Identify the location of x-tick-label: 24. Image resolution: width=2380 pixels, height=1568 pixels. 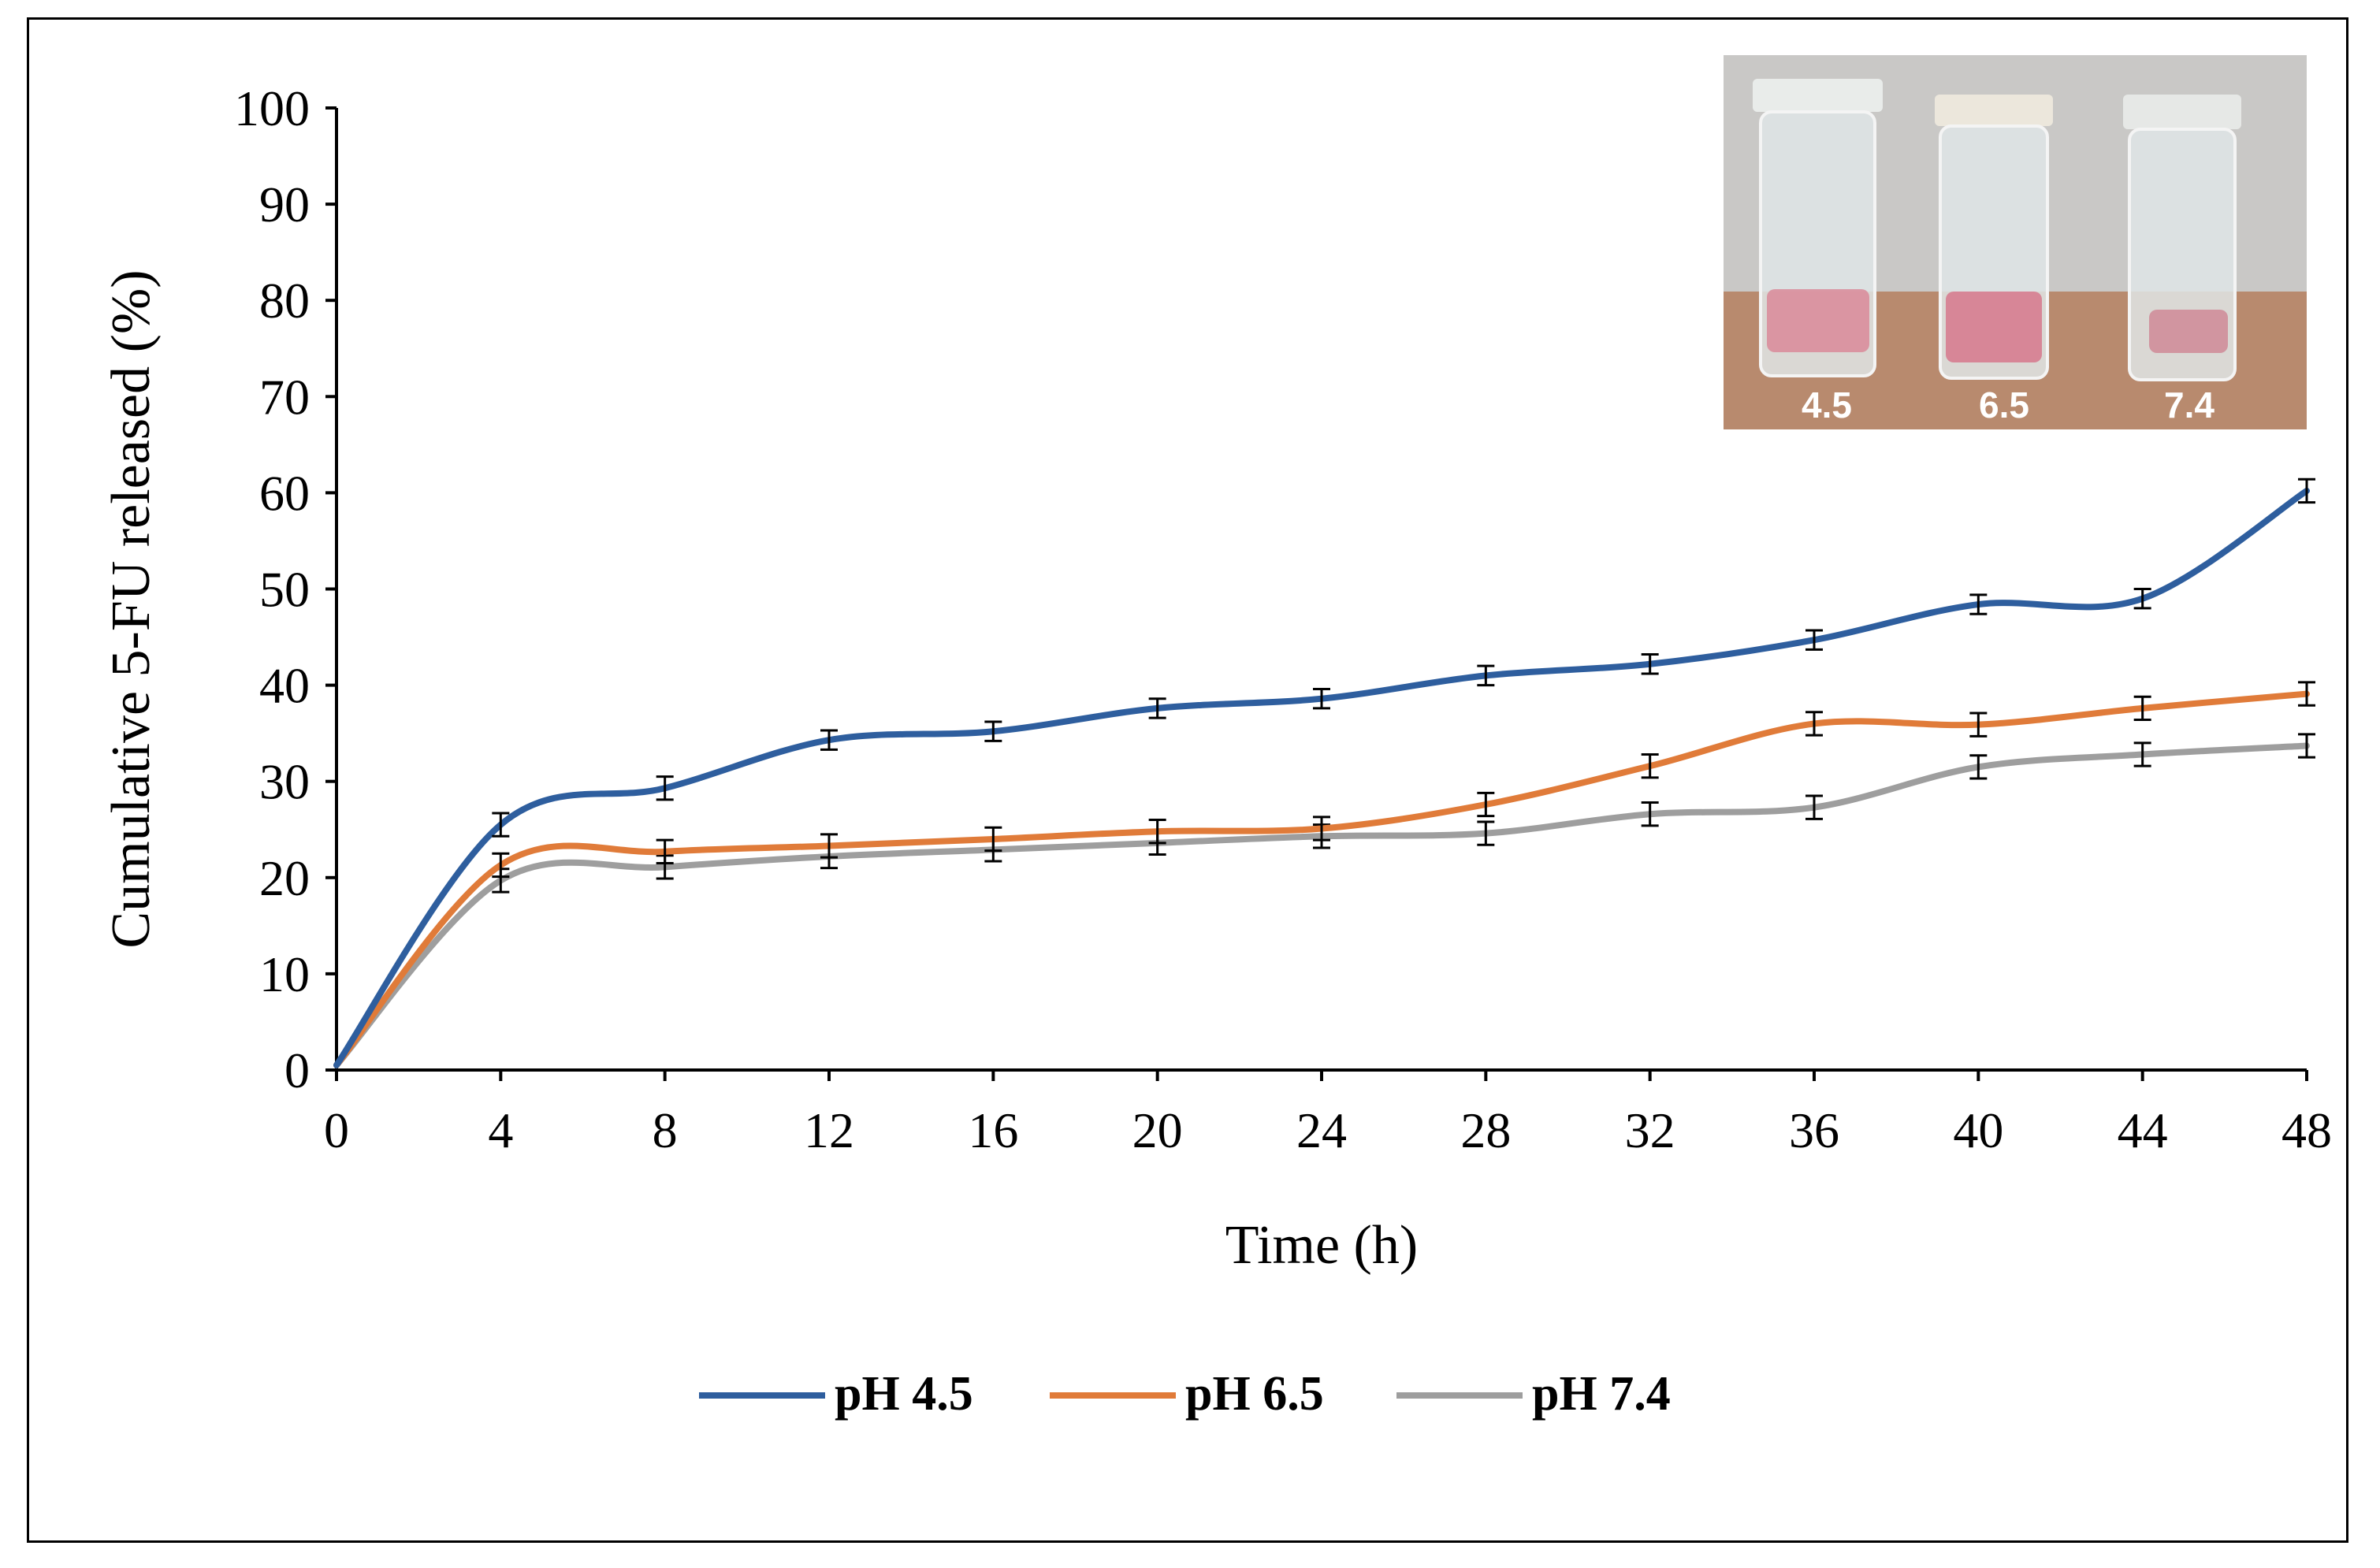
(1321, 1130).